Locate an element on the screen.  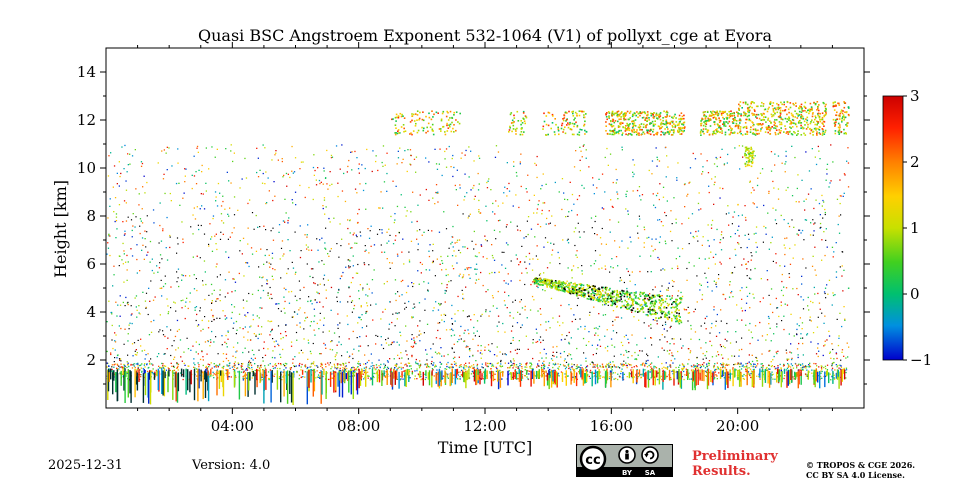
x-tick-label: 04:00 is located at coordinates (232, 426).